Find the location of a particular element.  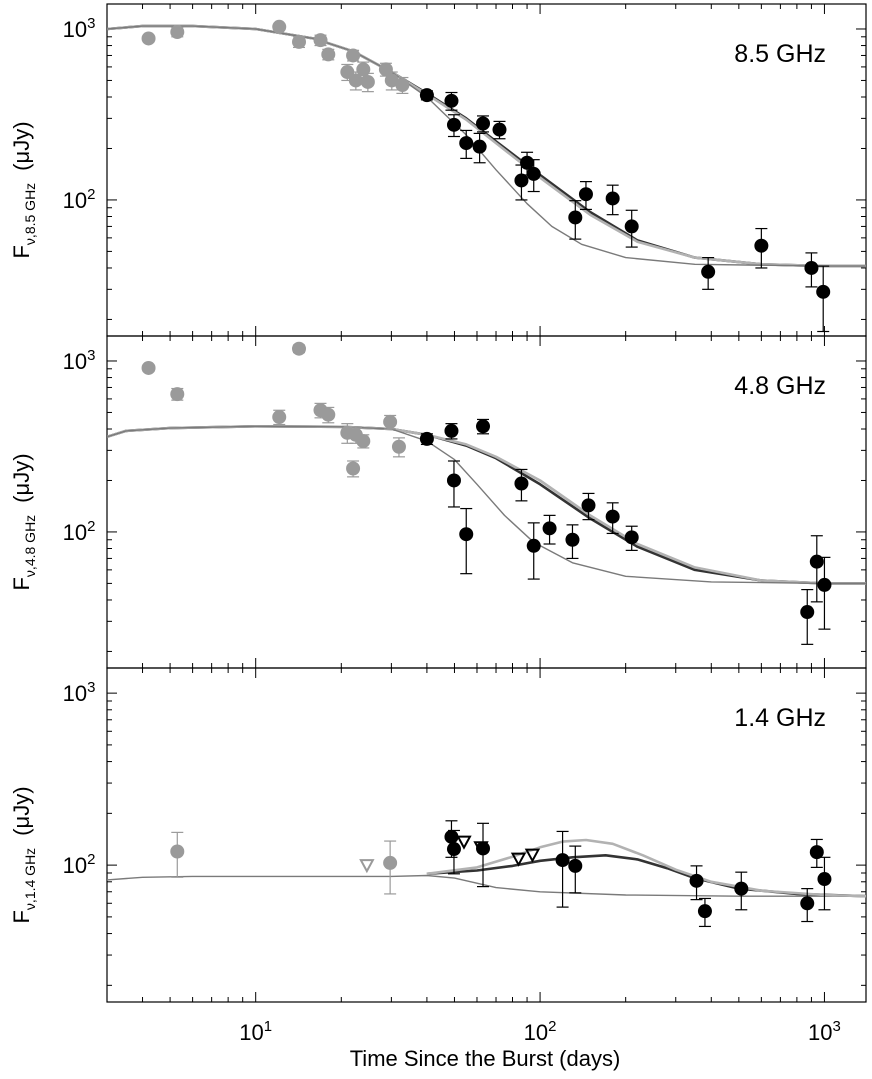

panel-annotation: 4.8 GHz is located at coordinates (780, 386).